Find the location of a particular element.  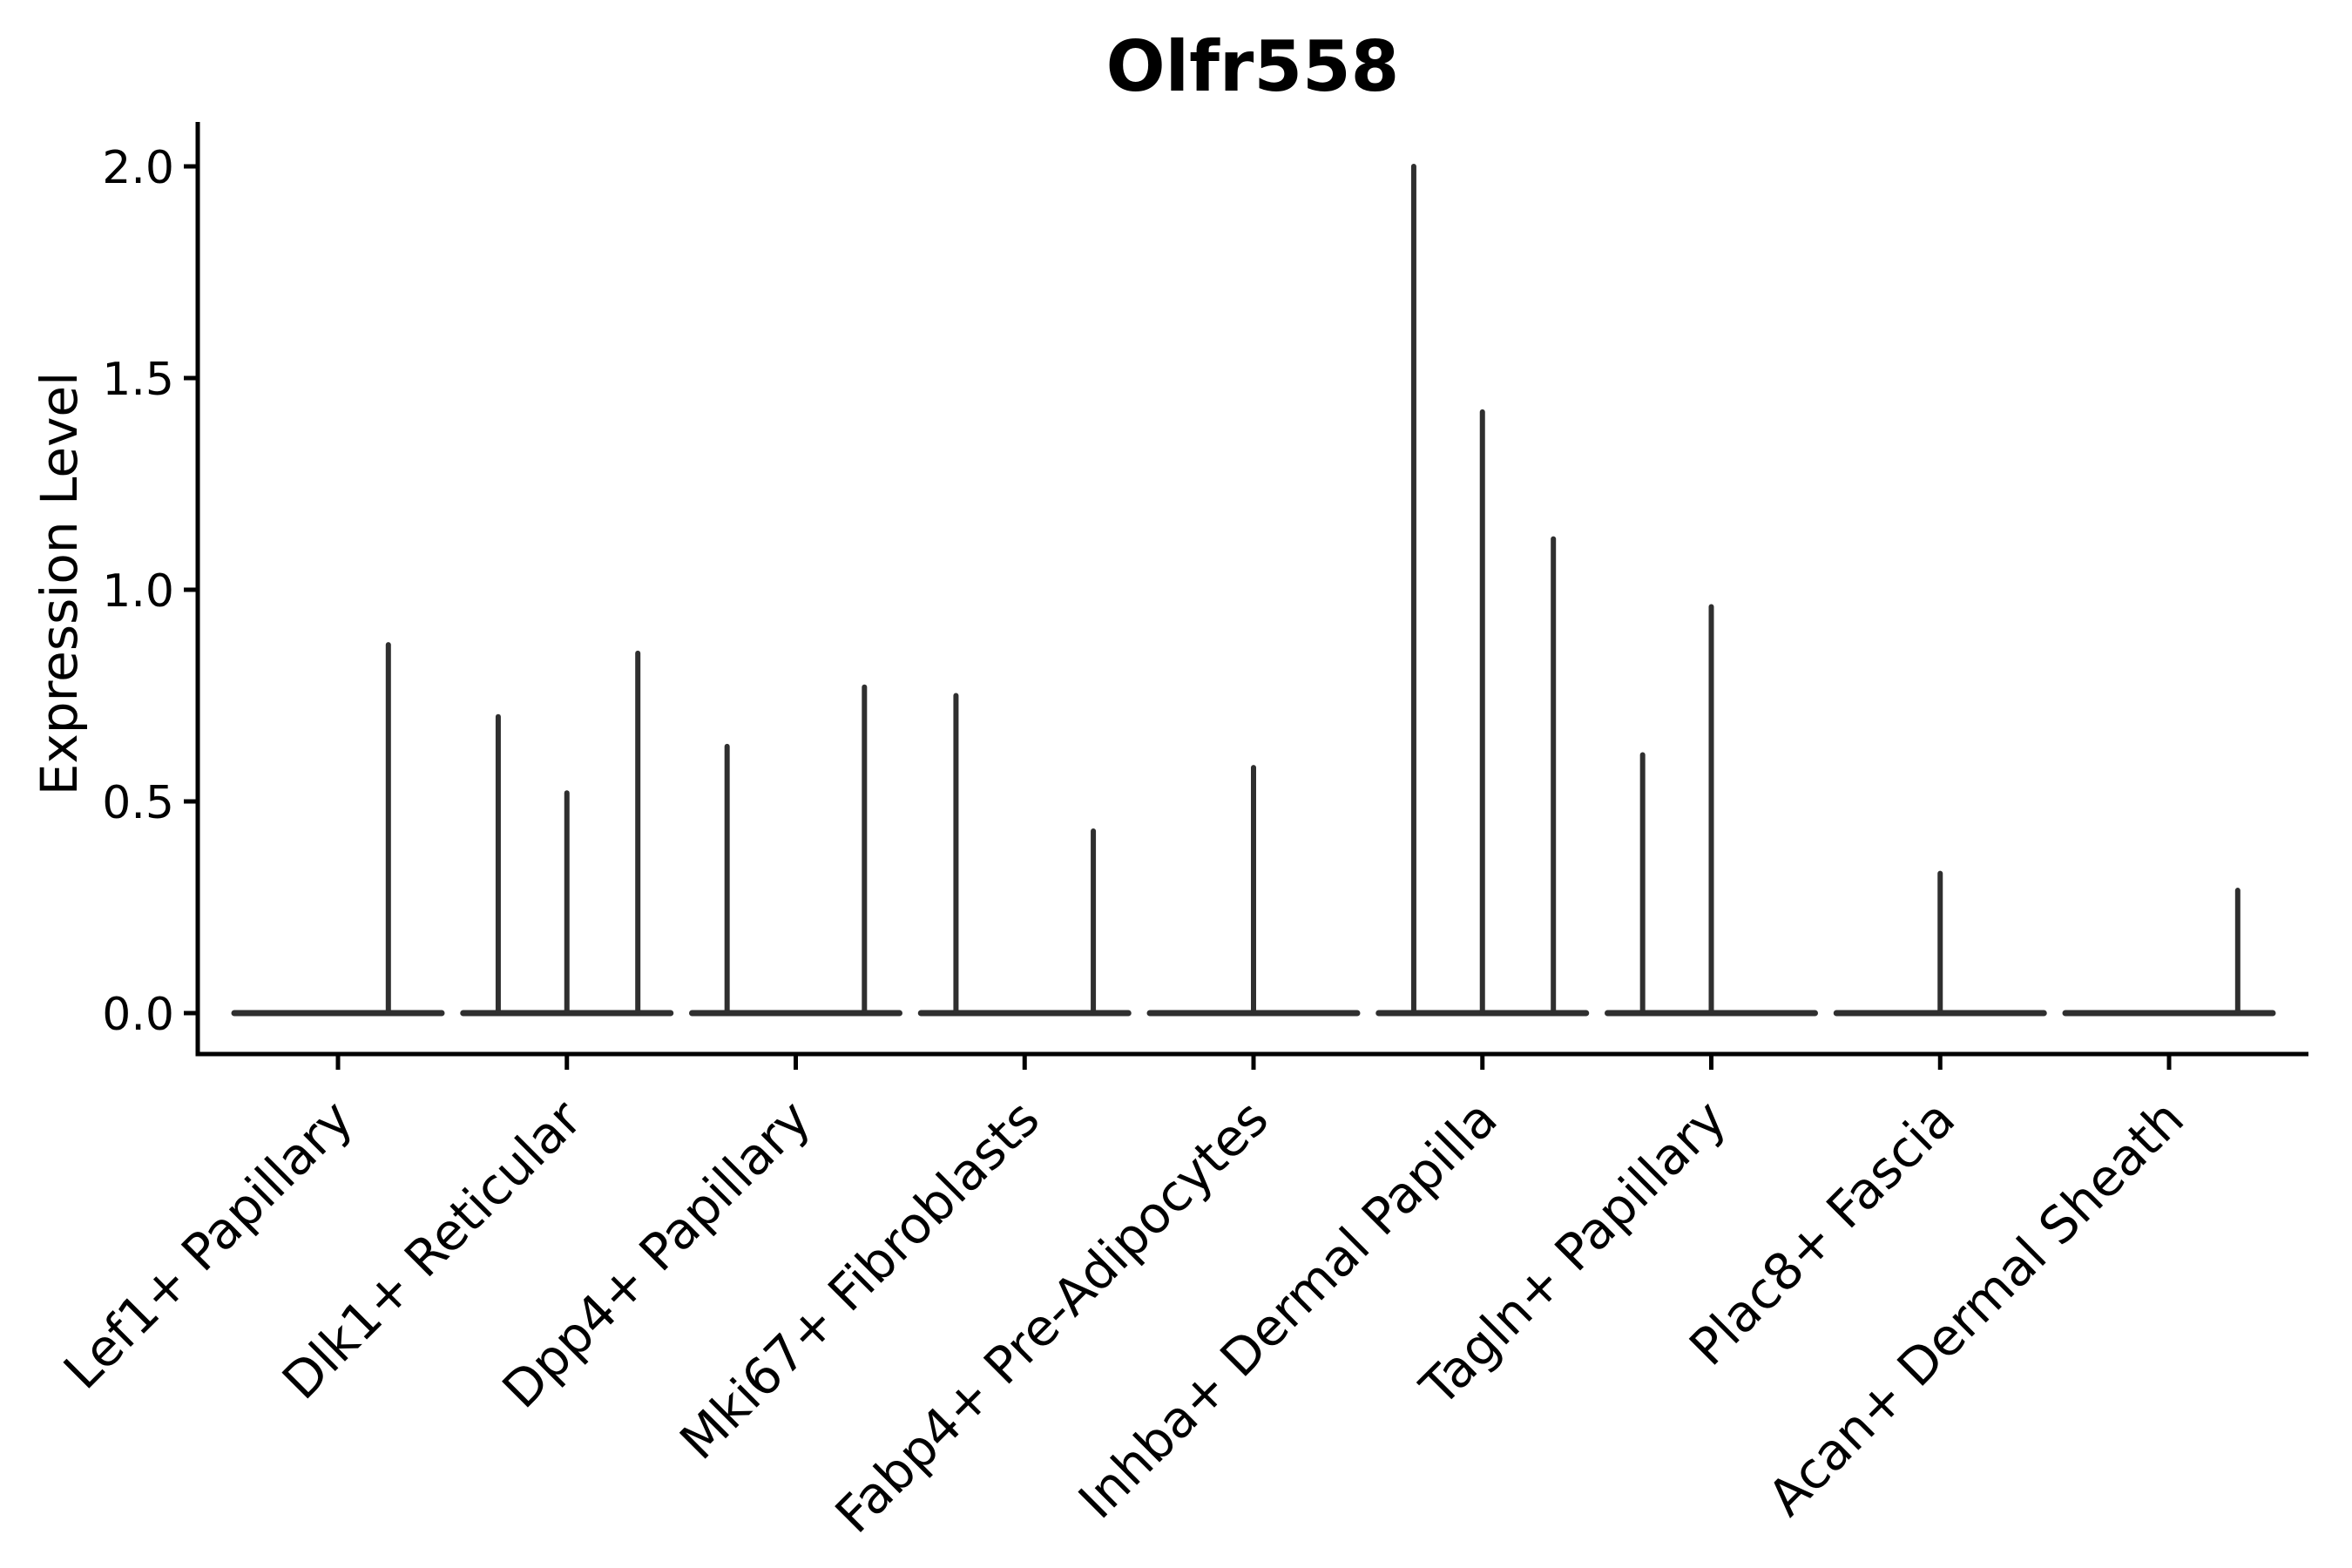

x-tick-label: Inhba+ Dermal Papilla is located at coordinates (1288, 1310).